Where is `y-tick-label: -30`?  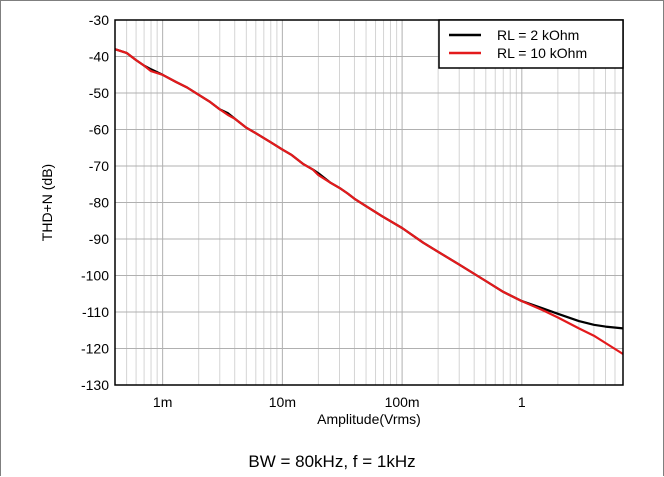
y-tick-label: -30 is located at coordinates (99, 20).